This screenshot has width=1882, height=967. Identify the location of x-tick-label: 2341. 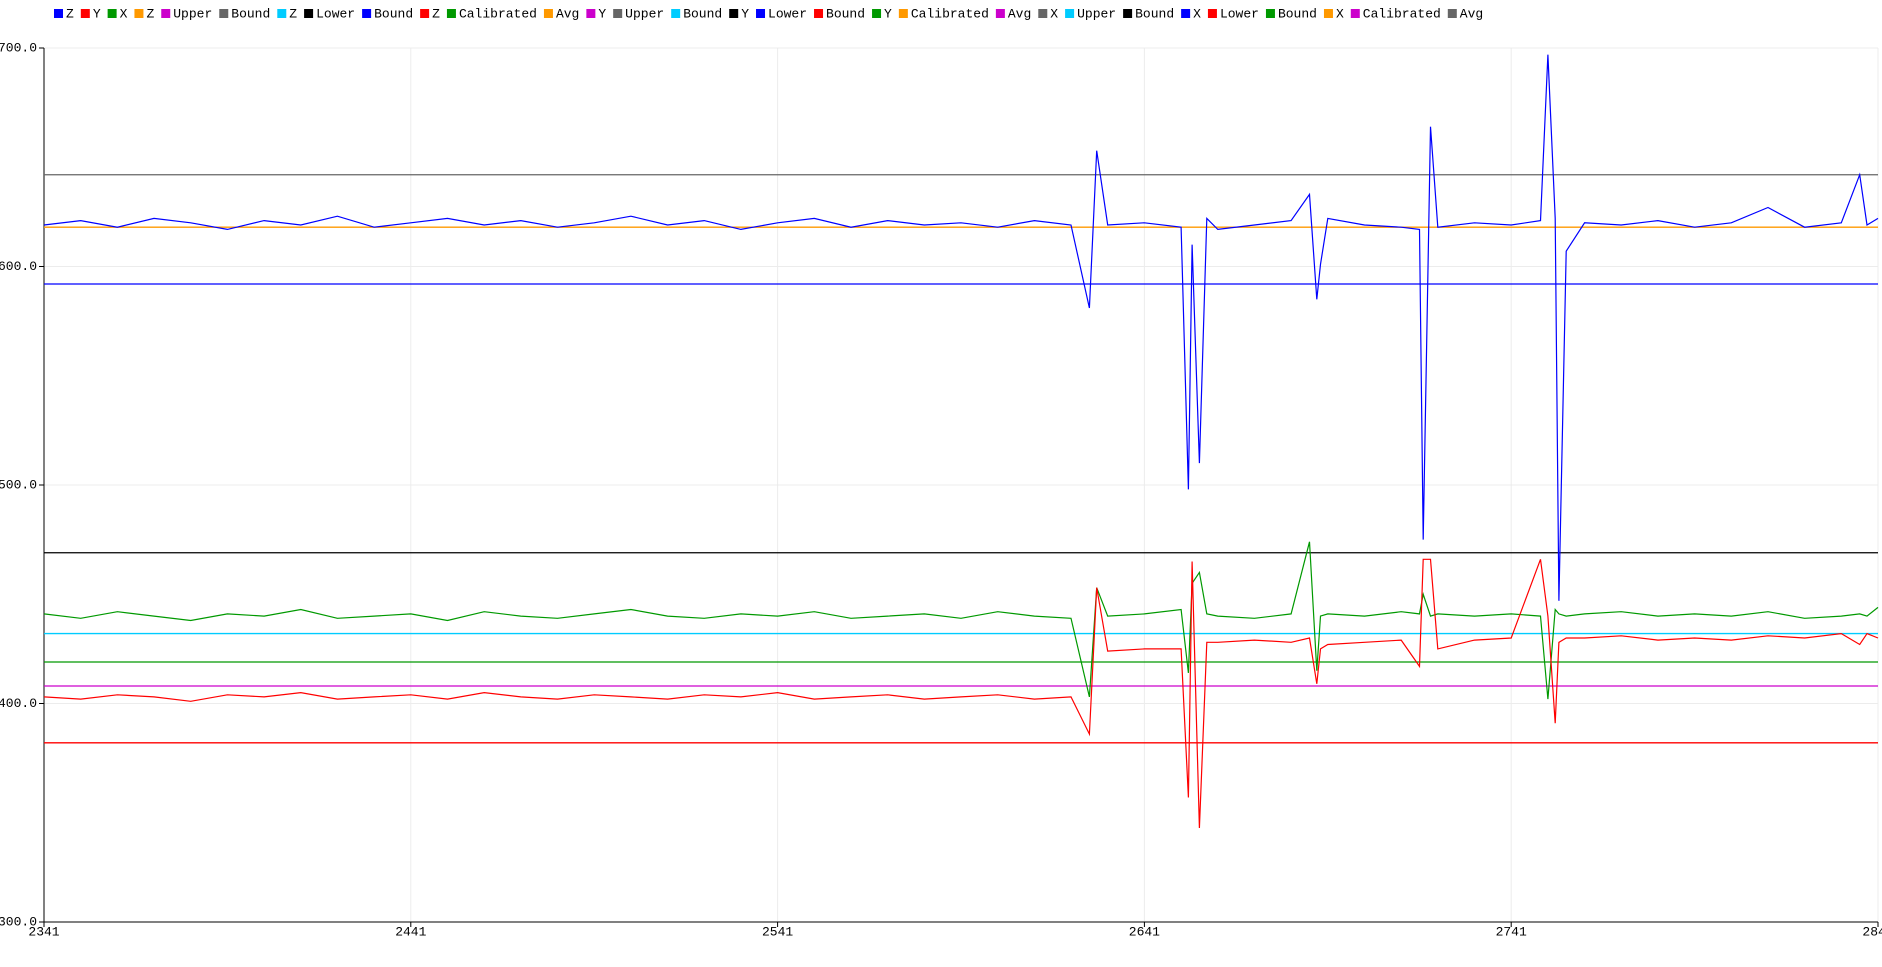
(43, 931).